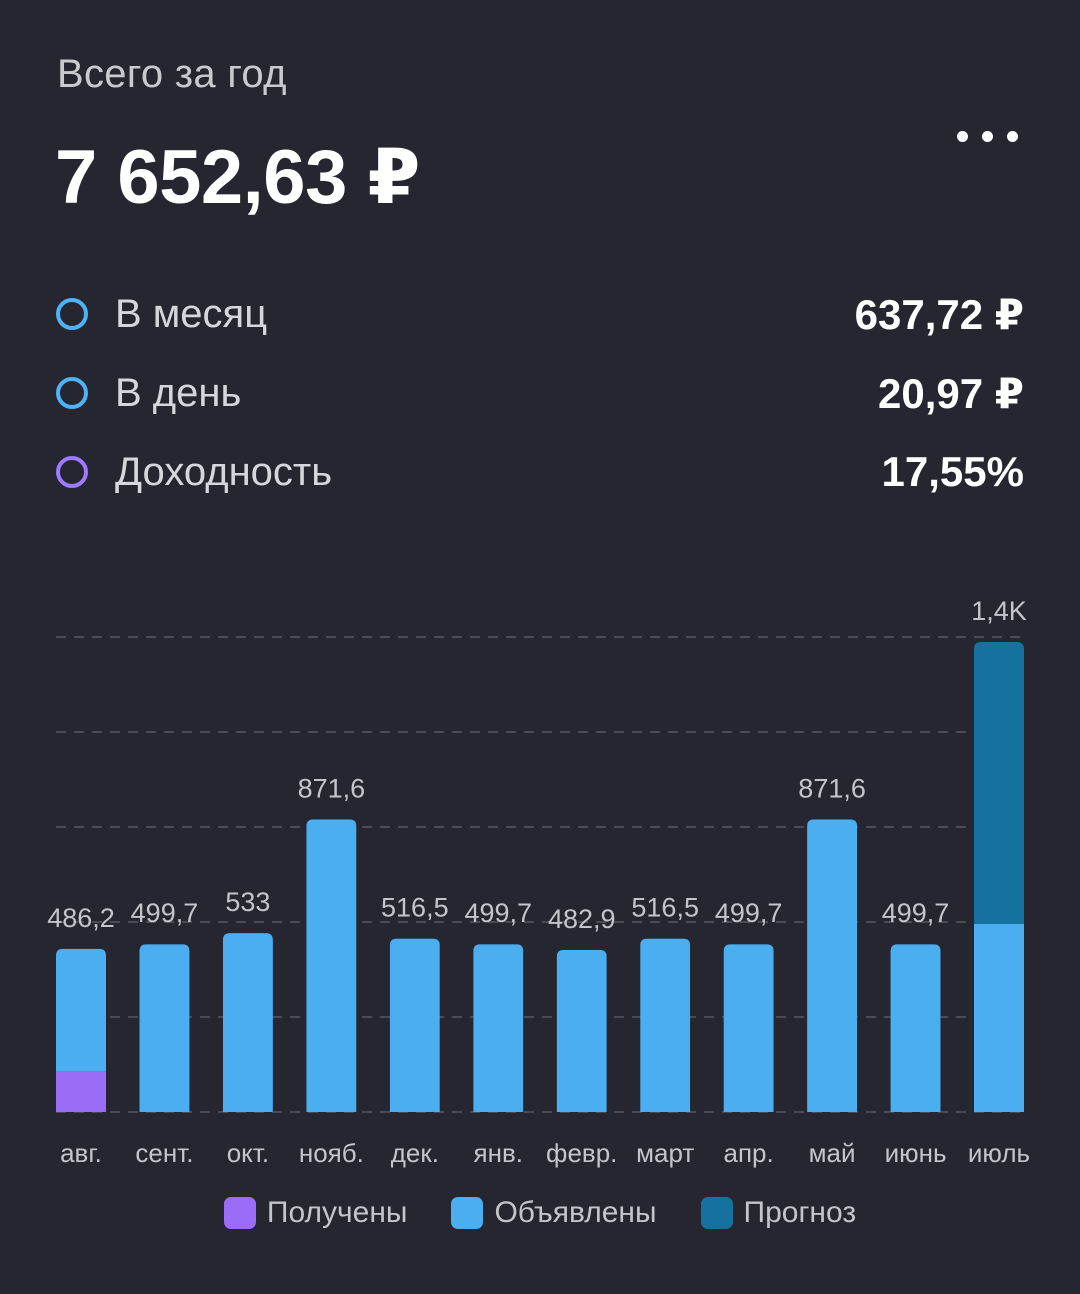 The width and height of the screenshot is (1080, 1294). Describe the element at coordinates (952, 471) in the screenshot. I see `stat-value: 17,55%` at that location.